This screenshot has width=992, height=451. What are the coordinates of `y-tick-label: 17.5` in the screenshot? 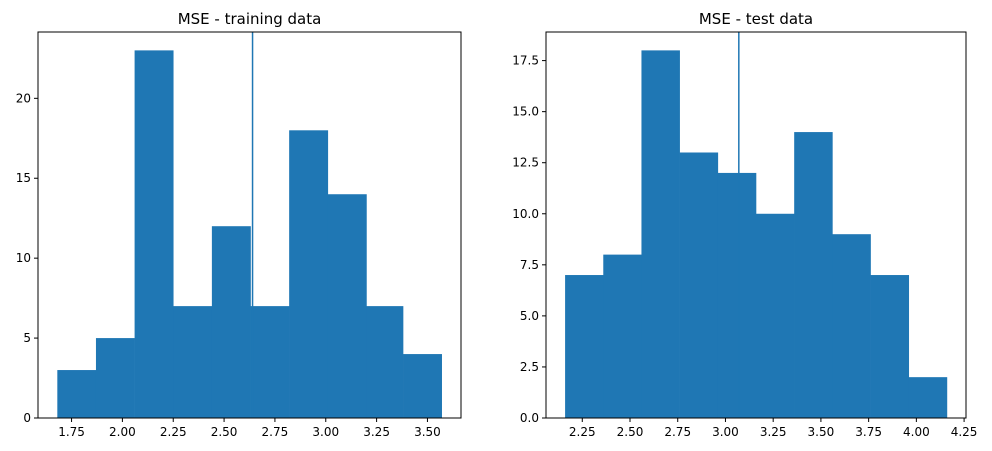 It's located at (525, 61).